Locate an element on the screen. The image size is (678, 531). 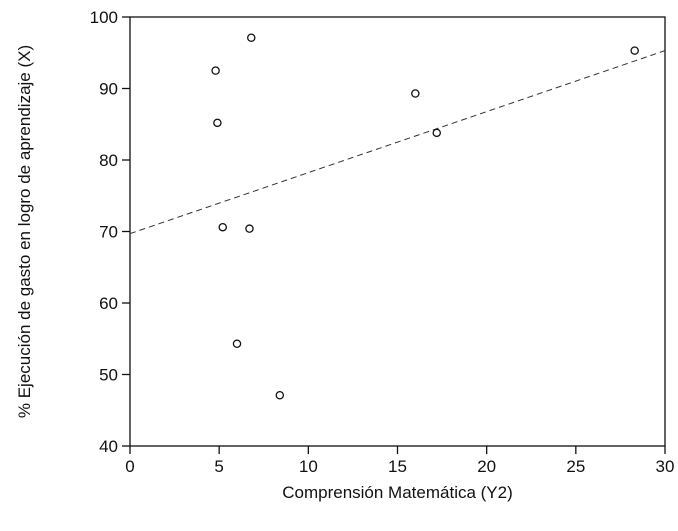
x-tick-label: 5 is located at coordinates (218, 466).